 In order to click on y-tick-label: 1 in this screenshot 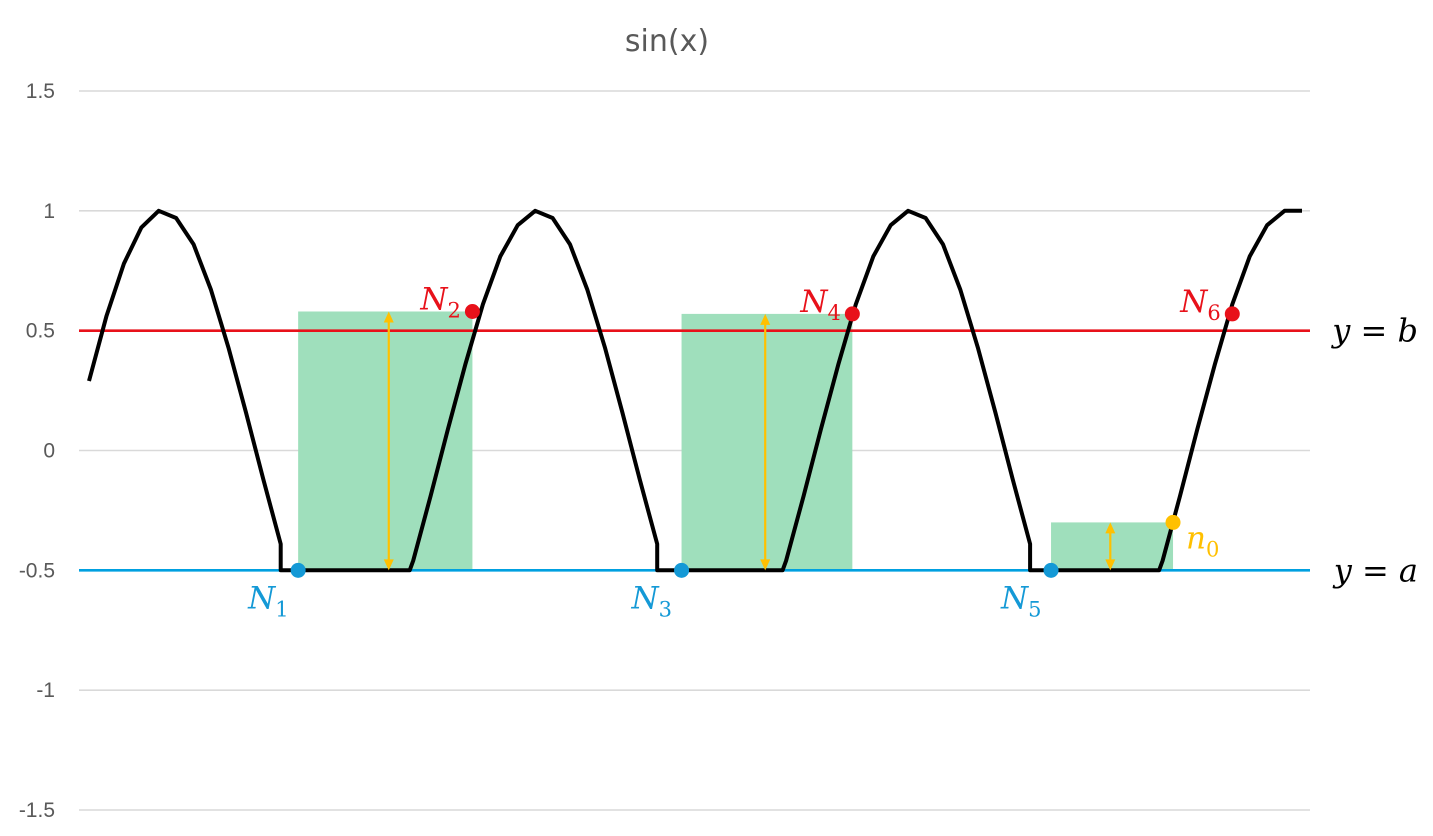, I will do `click(49, 211)`.